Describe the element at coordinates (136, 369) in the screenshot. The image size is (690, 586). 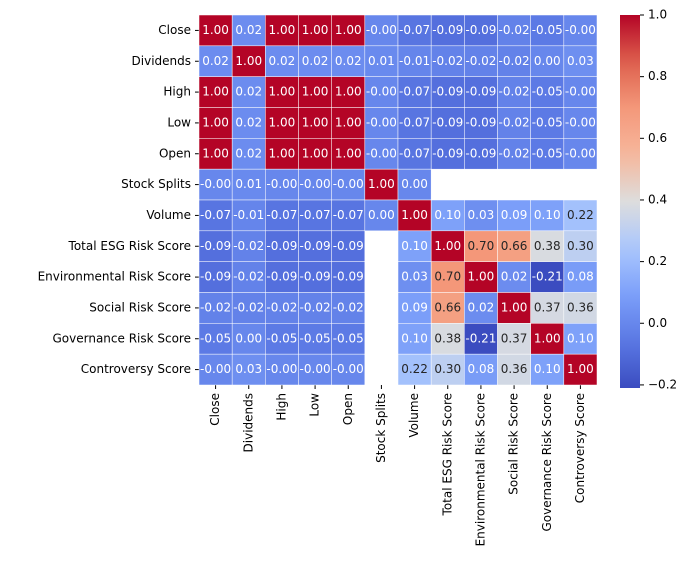
I see `y-tick-label: Controversy Score` at that location.